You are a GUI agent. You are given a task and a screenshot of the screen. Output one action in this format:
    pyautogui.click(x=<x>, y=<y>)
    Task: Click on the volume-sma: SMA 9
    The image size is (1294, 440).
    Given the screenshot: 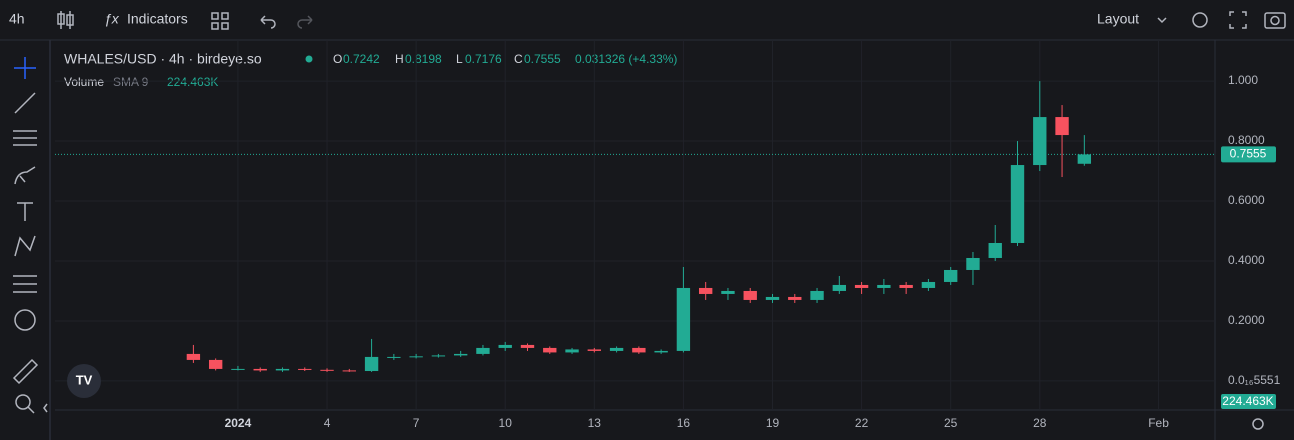 What is the action you would take?
    pyautogui.click(x=131, y=82)
    